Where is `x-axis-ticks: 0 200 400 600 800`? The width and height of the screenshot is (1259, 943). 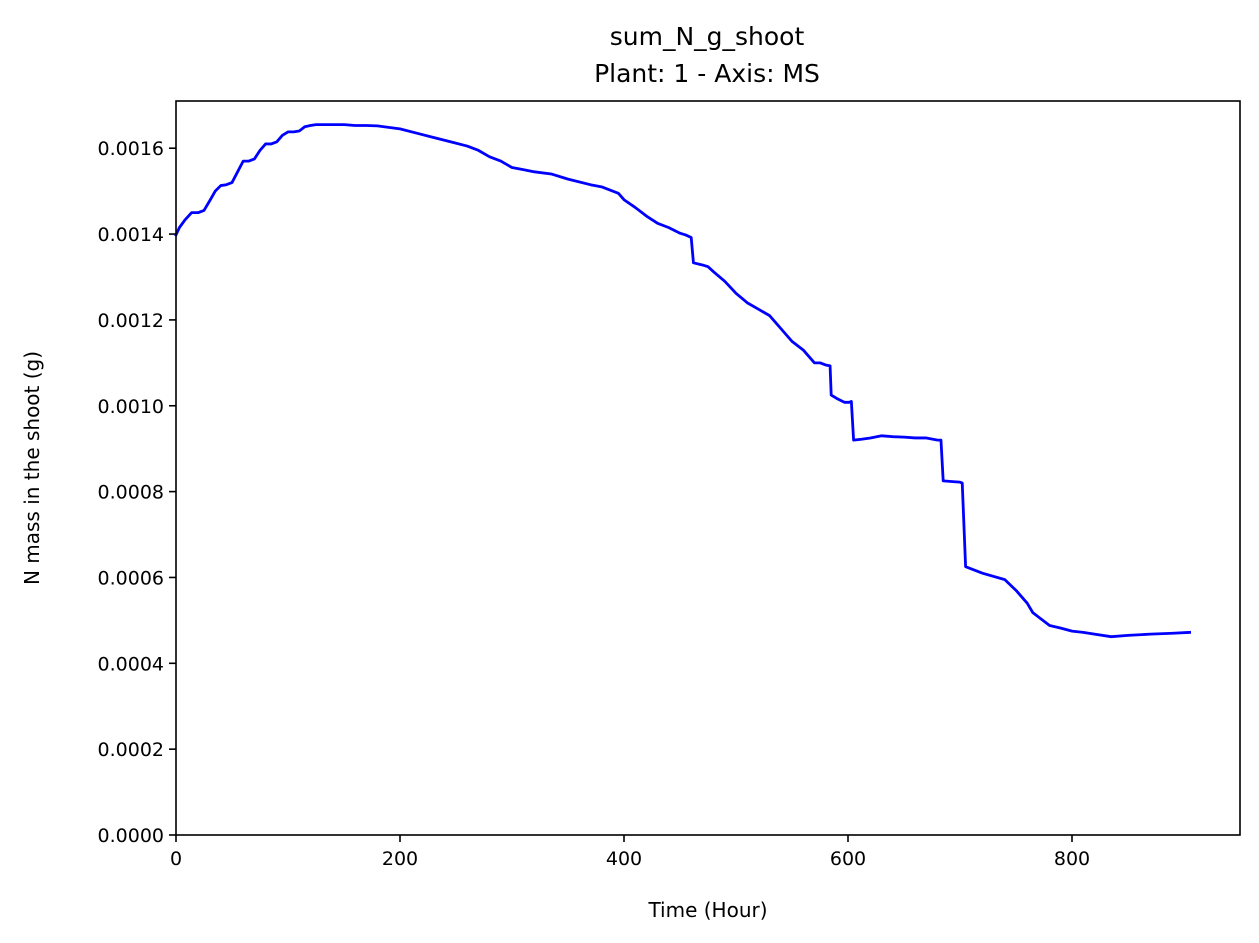
x-axis-ticks: 0 200 400 600 800 is located at coordinates (630, 852).